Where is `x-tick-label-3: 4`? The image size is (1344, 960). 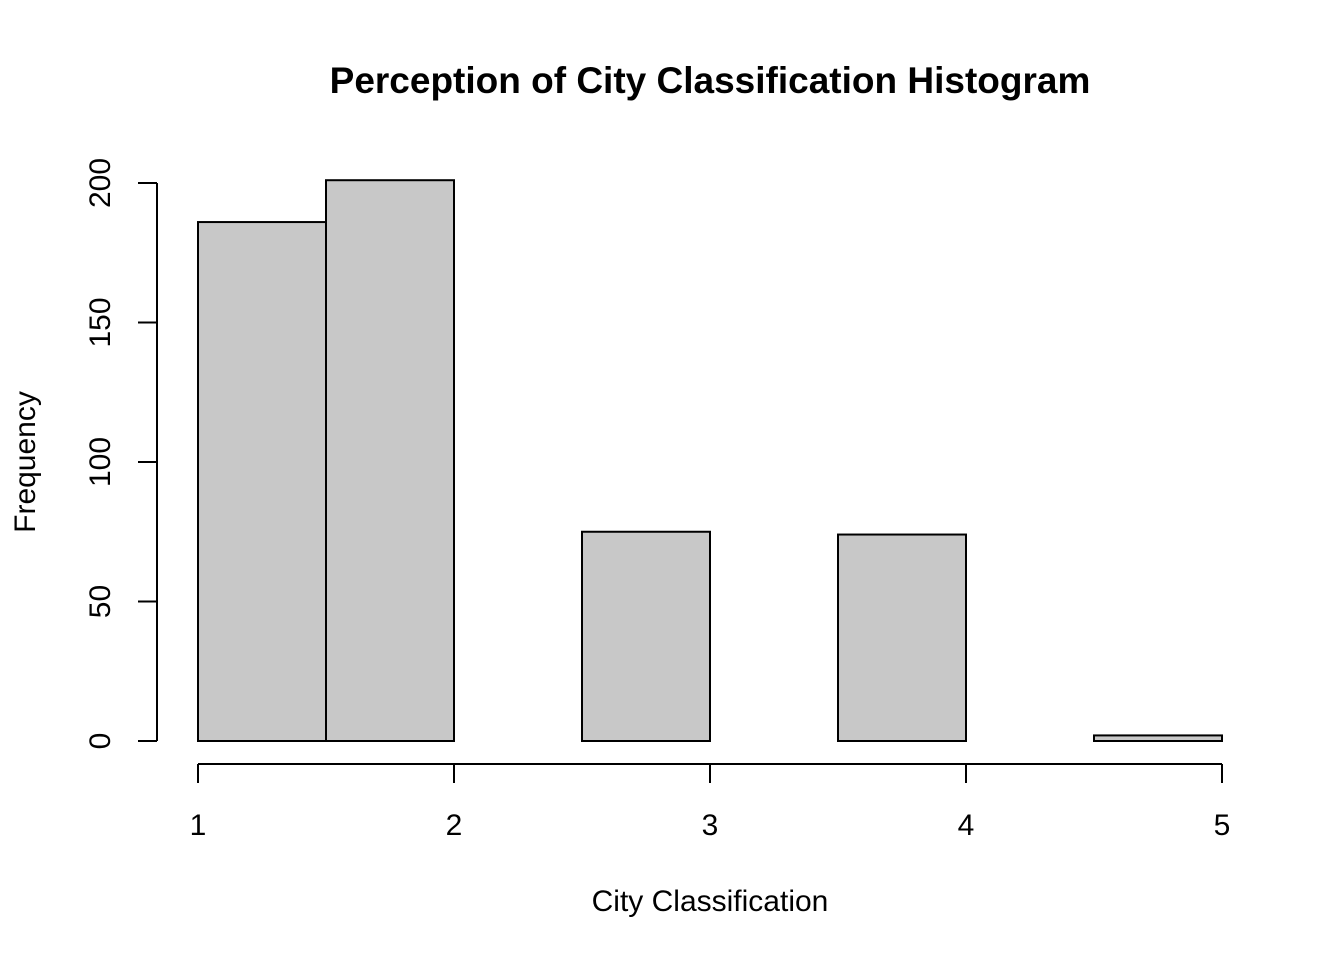 x-tick-label-3: 4 is located at coordinates (966, 825).